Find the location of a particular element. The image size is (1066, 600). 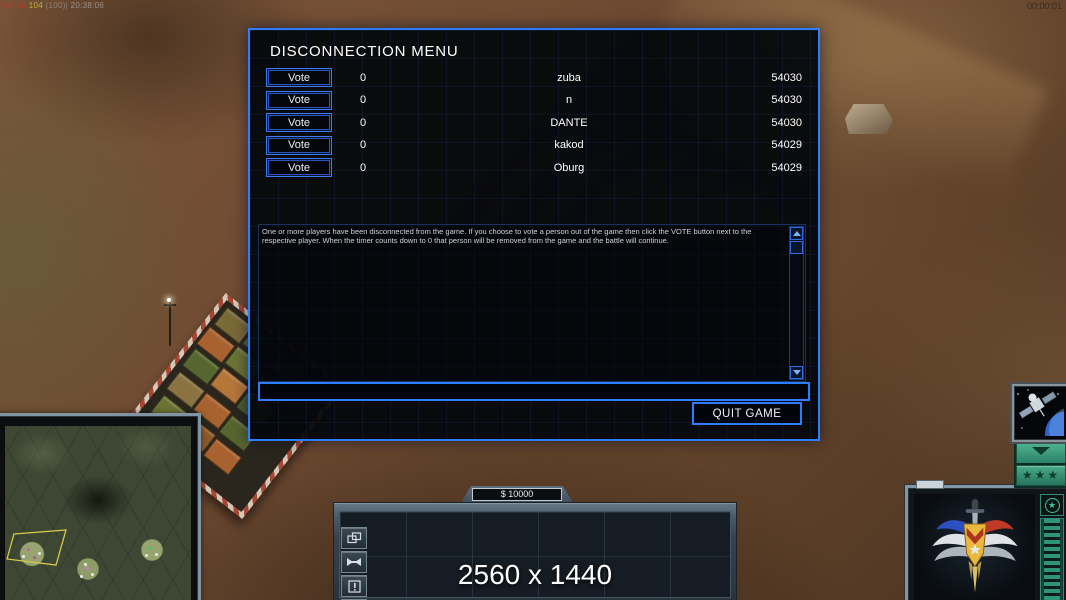

resolution-watermark: 2560 x 1440 is located at coordinates (535, 574).